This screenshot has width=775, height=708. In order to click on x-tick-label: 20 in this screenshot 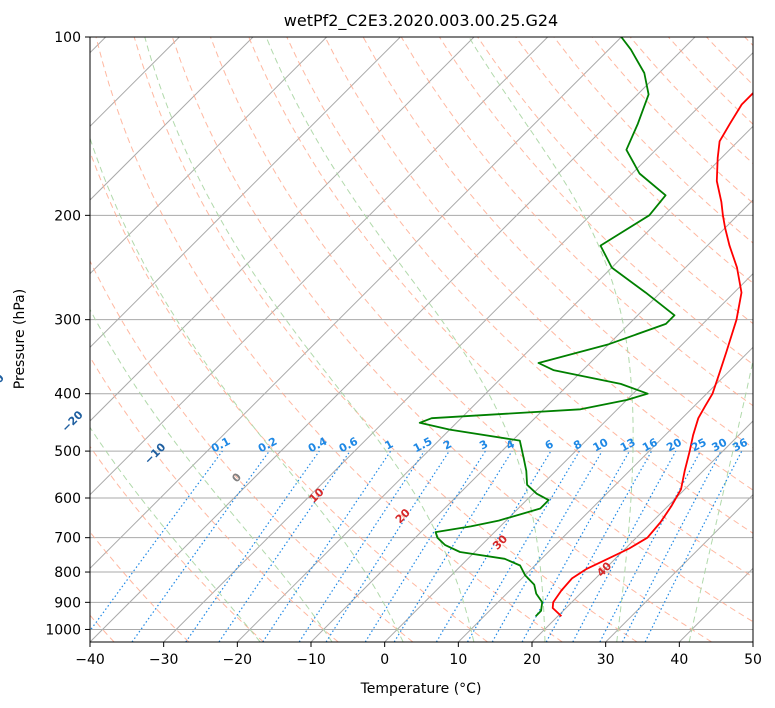, I will do `click(532, 660)`.